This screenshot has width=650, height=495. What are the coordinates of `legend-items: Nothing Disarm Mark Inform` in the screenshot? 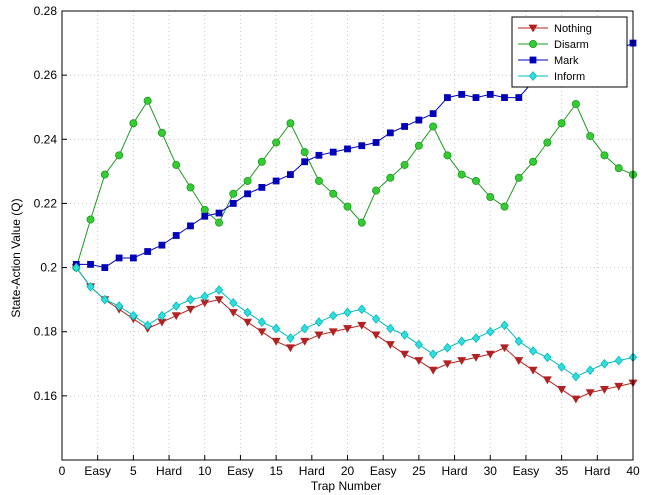 It's located at (555, 53).